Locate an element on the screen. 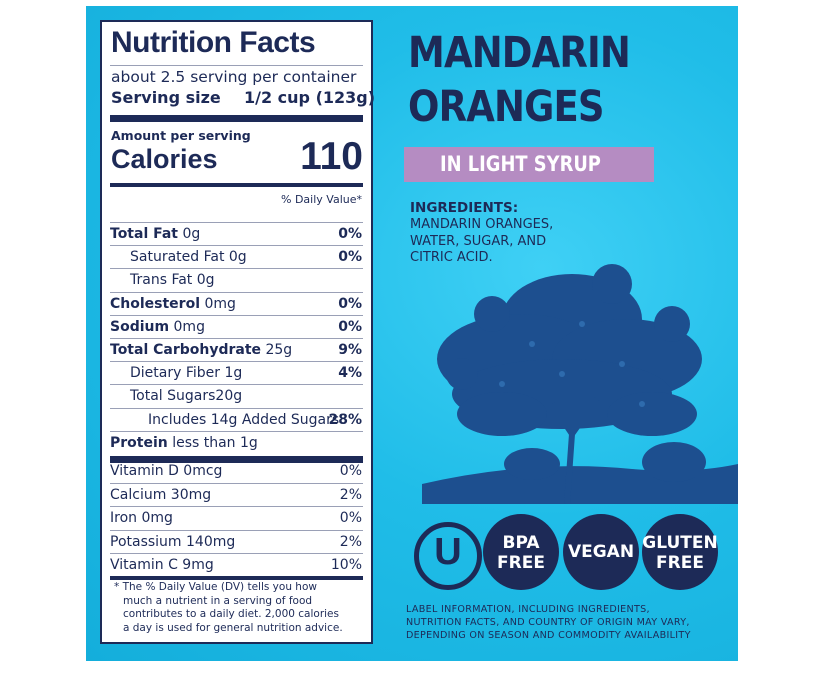 This screenshot has height=673, width=830. nutrient-label: Dietary Fiber 1g is located at coordinates (186, 373).